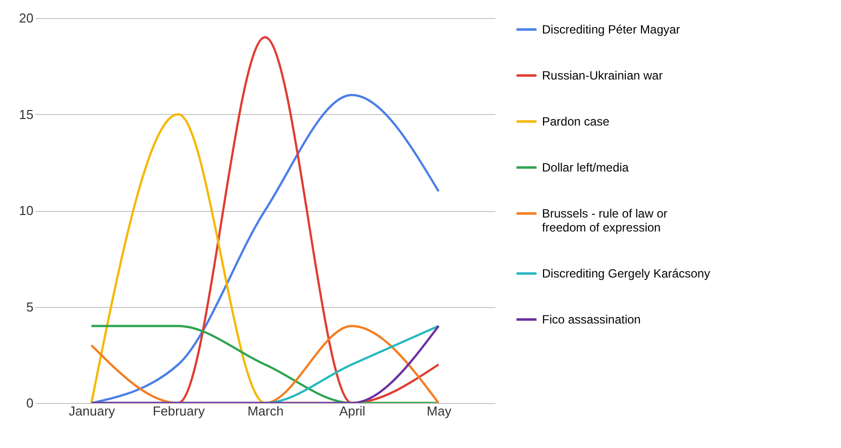  Describe the element at coordinates (602, 75) in the screenshot. I see `legend-label: Russian-Ukrainian war` at that location.